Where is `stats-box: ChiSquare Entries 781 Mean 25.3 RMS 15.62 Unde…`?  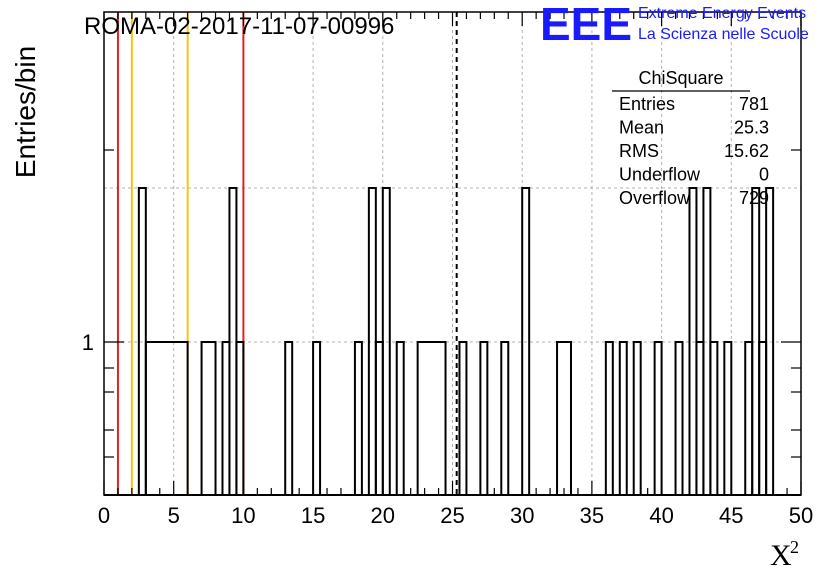
stats-box: ChiSquare Entries 781 Mean 25.3 RMS 15.62 Unde… is located at coordinates (690, 138).